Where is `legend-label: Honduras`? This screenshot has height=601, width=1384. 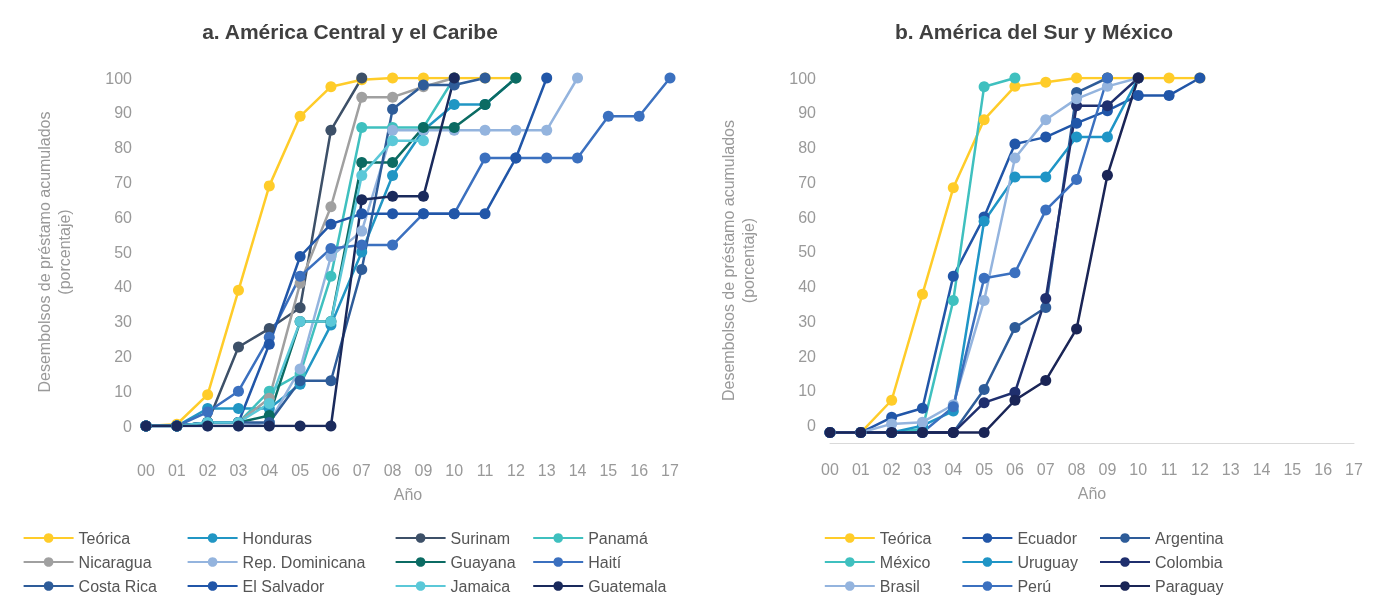
legend-label: Honduras is located at coordinates (277, 538).